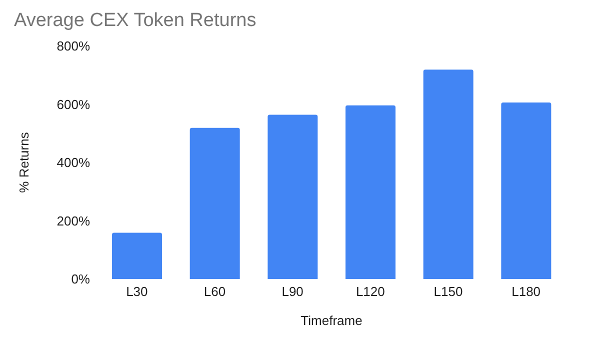 The image size is (593, 347). What do you see at coordinates (370, 292) in the screenshot?
I see `x-tick-label: L120` at bounding box center [370, 292].